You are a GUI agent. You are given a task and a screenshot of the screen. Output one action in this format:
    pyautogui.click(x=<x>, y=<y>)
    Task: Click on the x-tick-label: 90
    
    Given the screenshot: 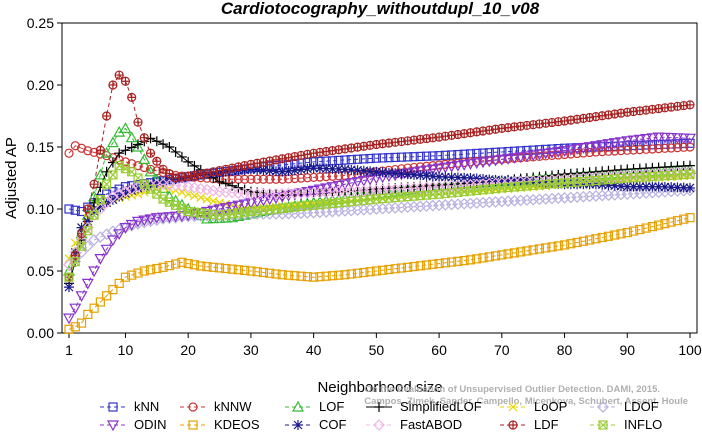 What is the action you would take?
    pyautogui.click(x=627, y=350)
    